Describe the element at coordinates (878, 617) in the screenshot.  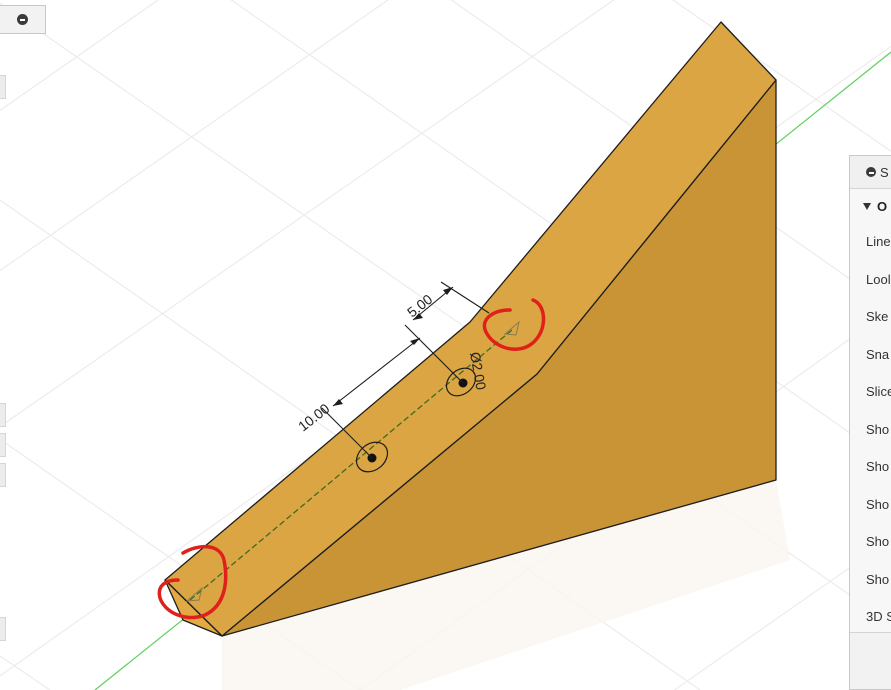
I see `option-label: 3D S` at that location.